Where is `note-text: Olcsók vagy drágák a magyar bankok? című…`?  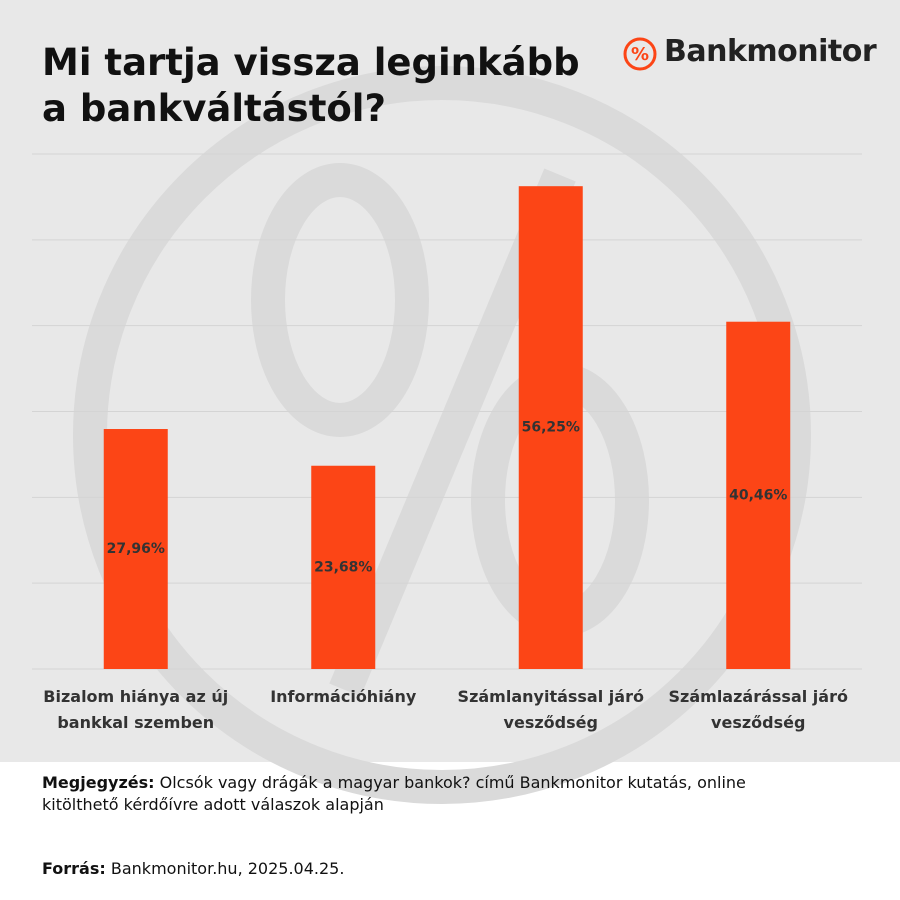 note-text: Olcsók vagy drágák a magyar bankok? című… is located at coordinates (394, 793).